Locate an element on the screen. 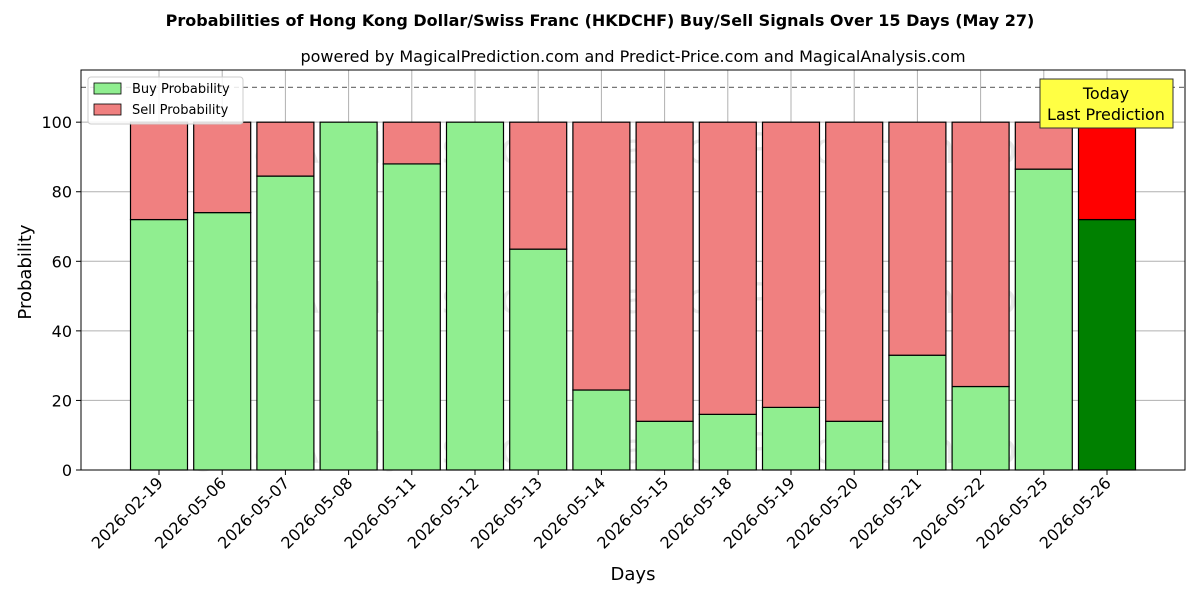 Image resolution: width=1200 pixels, height=600 pixels. annotation-box is located at coordinates (1106, 103).